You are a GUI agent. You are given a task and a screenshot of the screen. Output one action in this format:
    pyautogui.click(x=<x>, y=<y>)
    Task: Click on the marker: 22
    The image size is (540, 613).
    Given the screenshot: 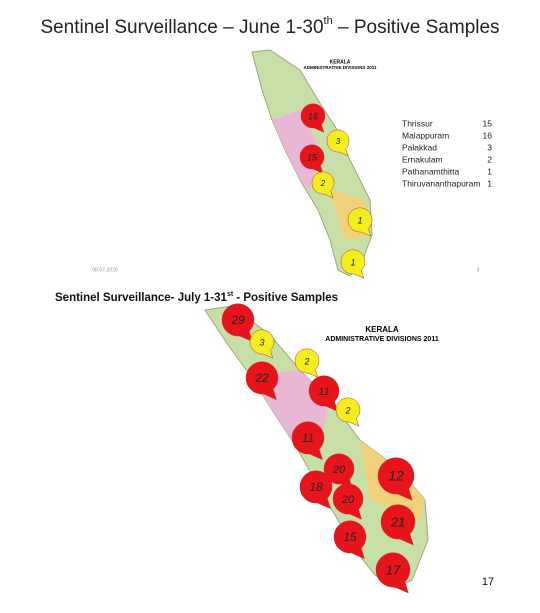 What is the action you would take?
    pyautogui.click(x=262, y=381)
    